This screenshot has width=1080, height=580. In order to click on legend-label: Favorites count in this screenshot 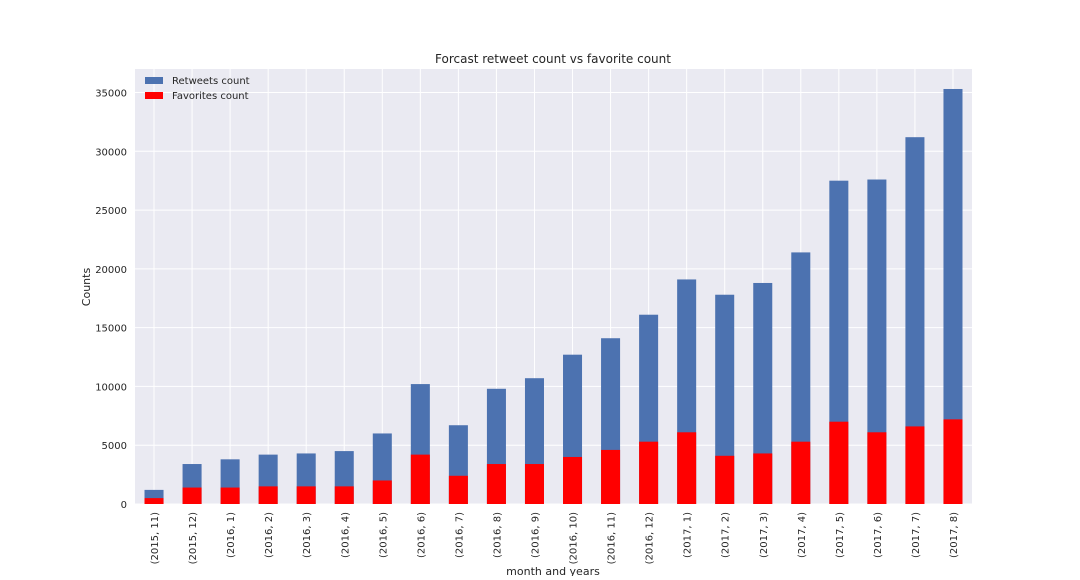, I will do `click(210, 96)`.